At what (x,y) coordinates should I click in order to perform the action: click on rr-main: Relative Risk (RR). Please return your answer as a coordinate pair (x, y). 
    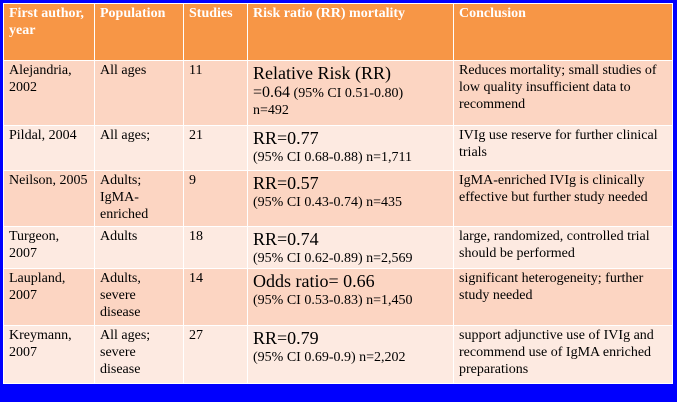
    Looking at the image, I should click on (322, 73).